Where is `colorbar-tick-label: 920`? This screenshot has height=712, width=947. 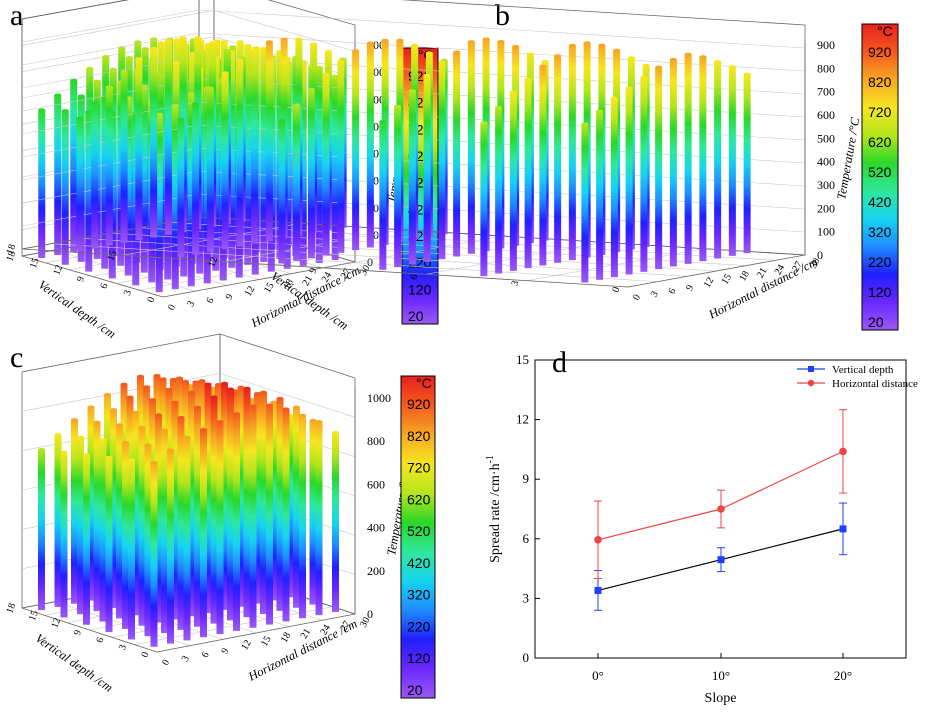 colorbar-tick-label: 920 is located at coordinates (880, 52).